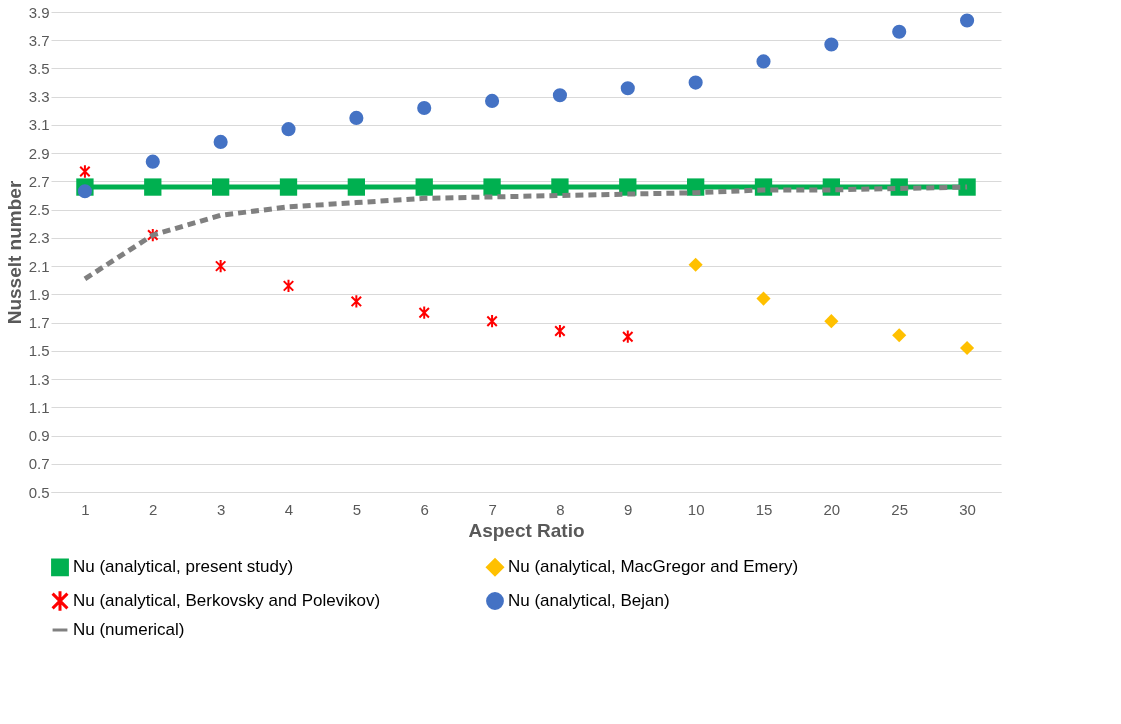 The width and height of the screenshot is (1121, 724). I want to click on x-tick-label: 8, so click(560, 509).